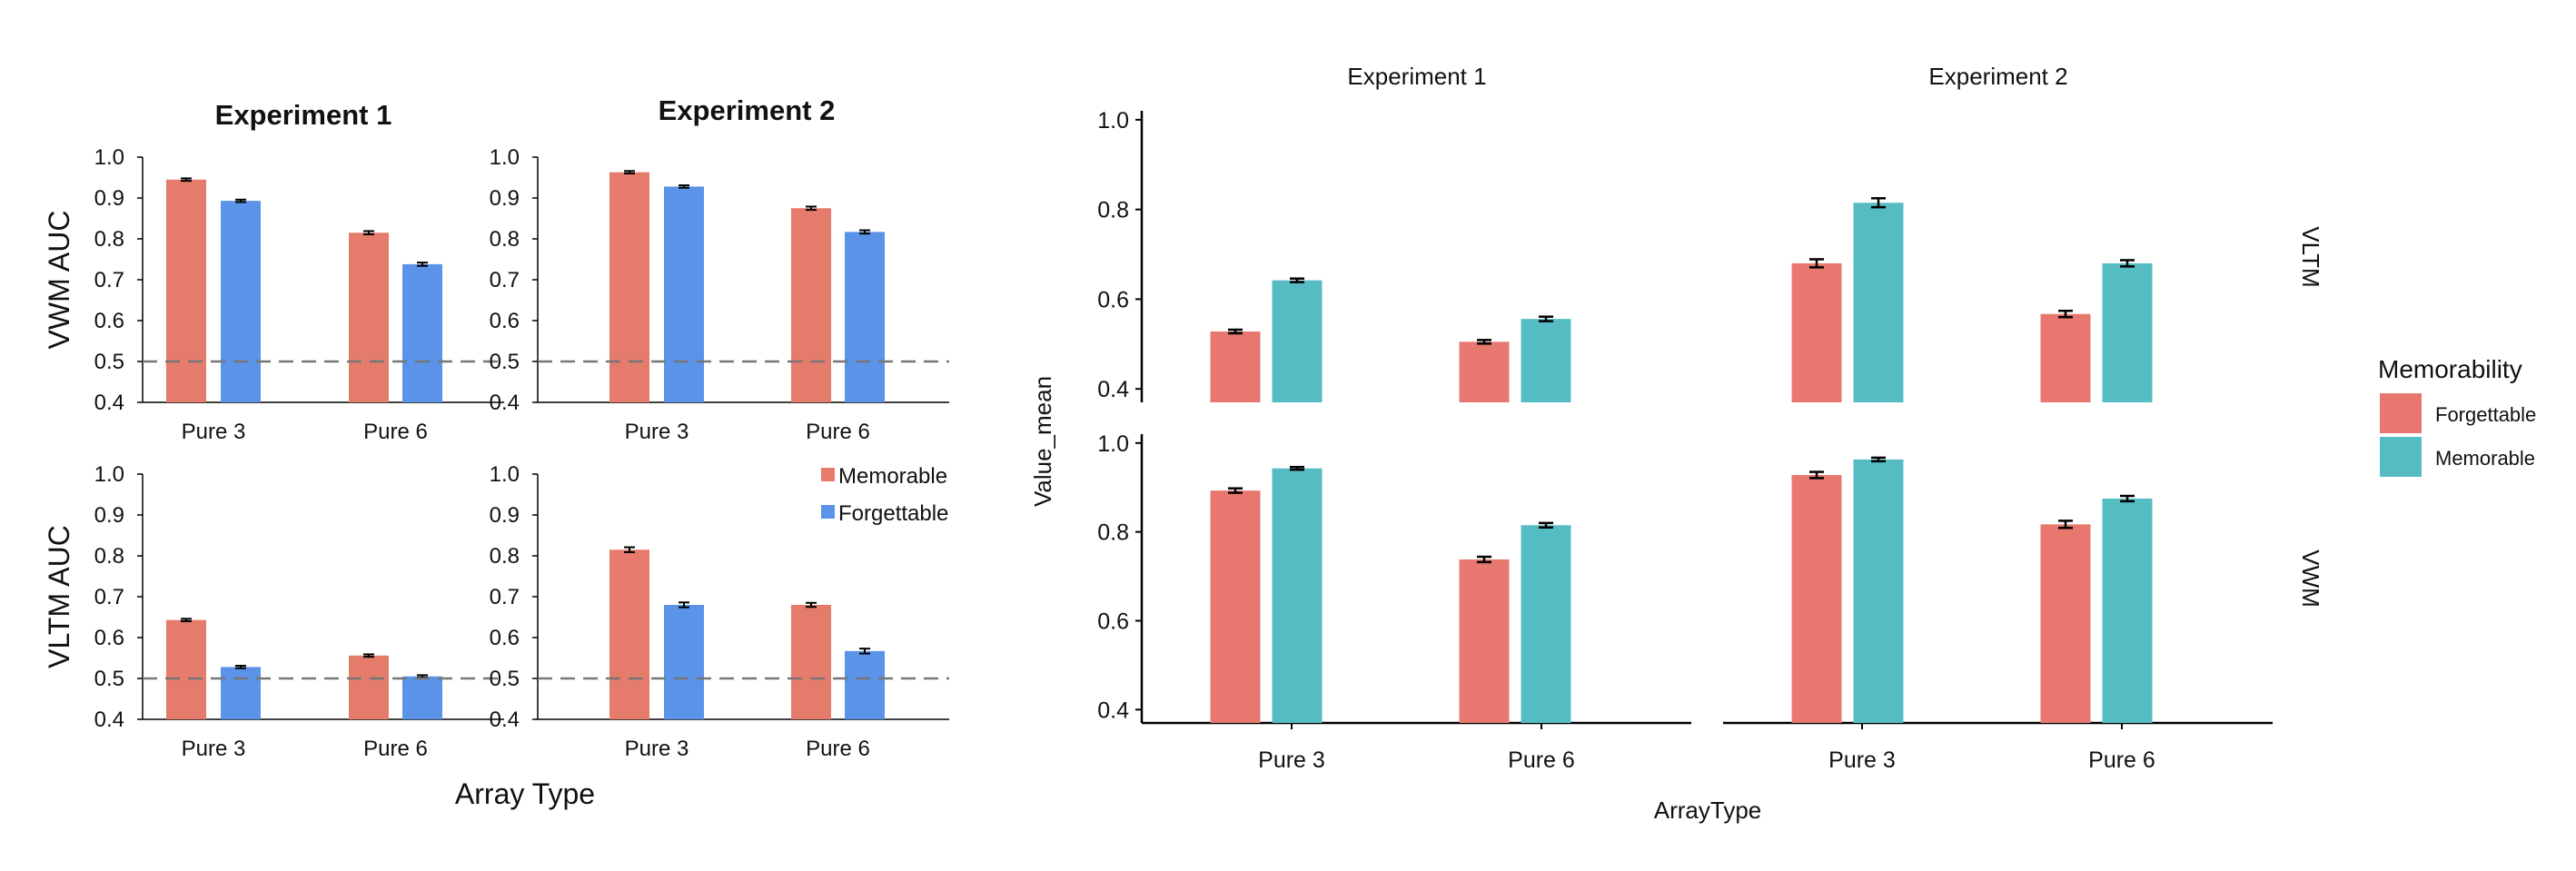  Describe the element at coordinates (1113, 444) in the screenshot. I see `panel-7-y-tick-label: 1.0` at that location.